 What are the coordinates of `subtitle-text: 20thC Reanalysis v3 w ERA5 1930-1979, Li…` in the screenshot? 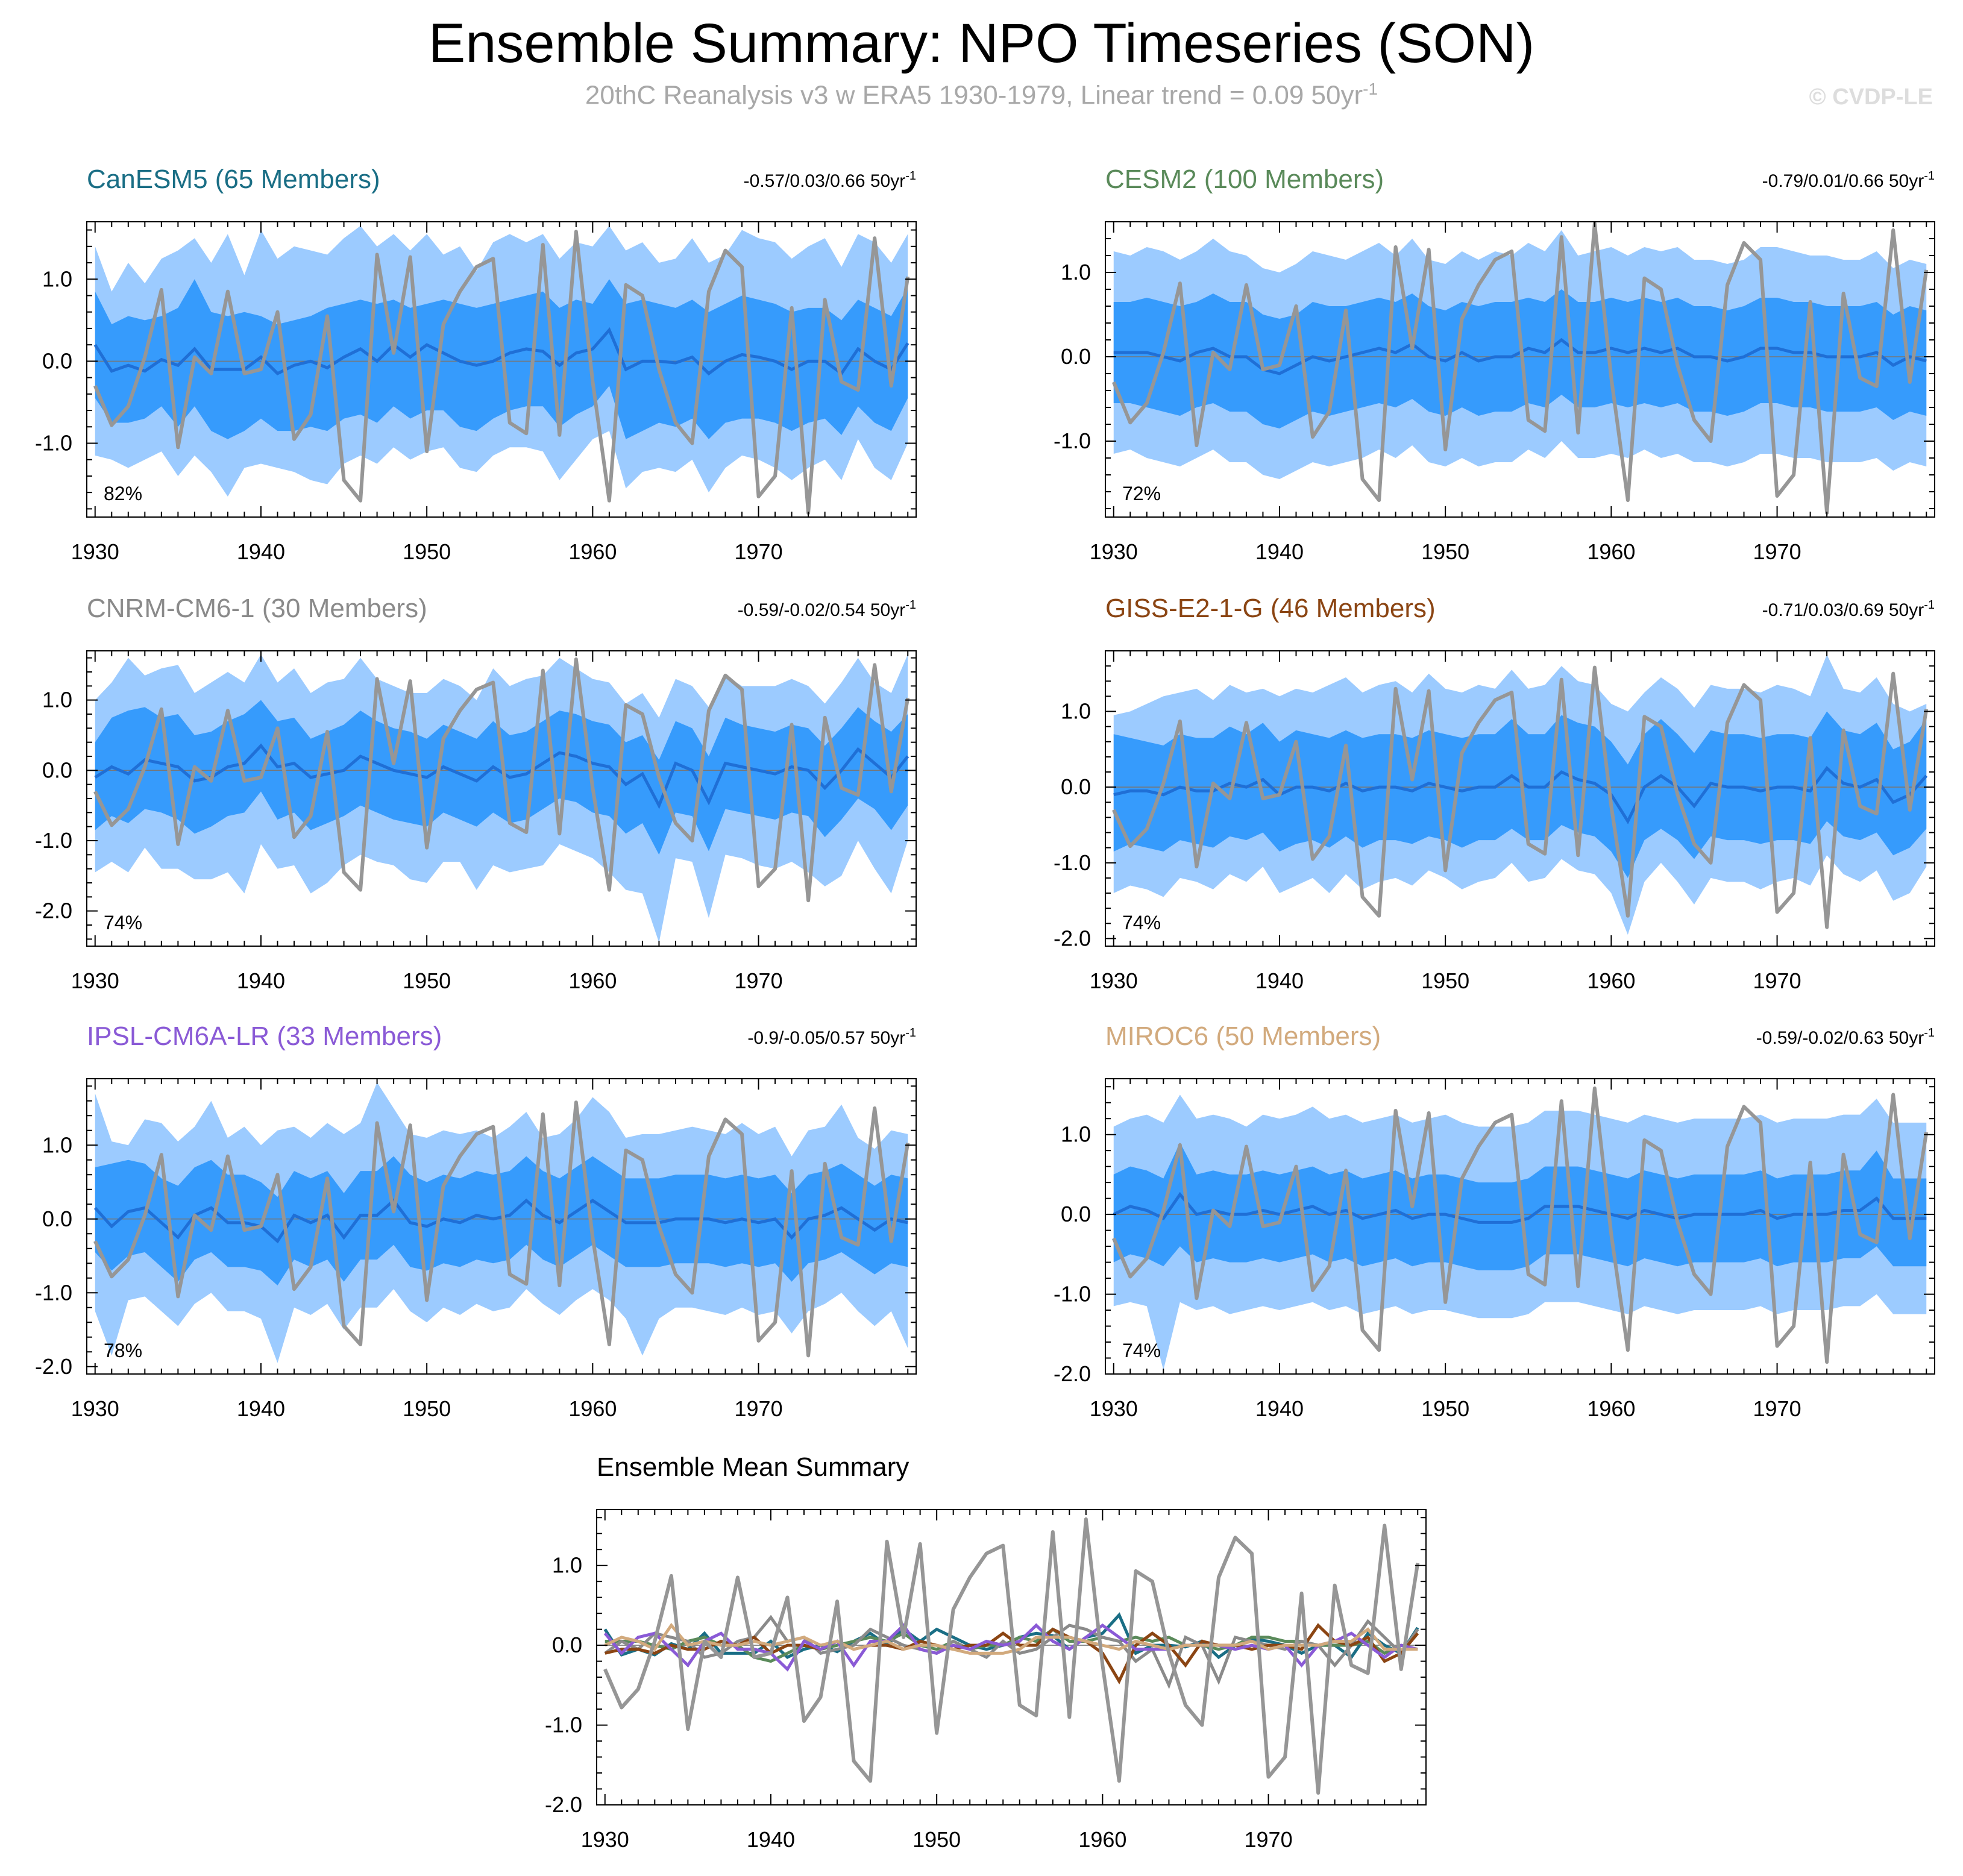 It's located at (974, 95).